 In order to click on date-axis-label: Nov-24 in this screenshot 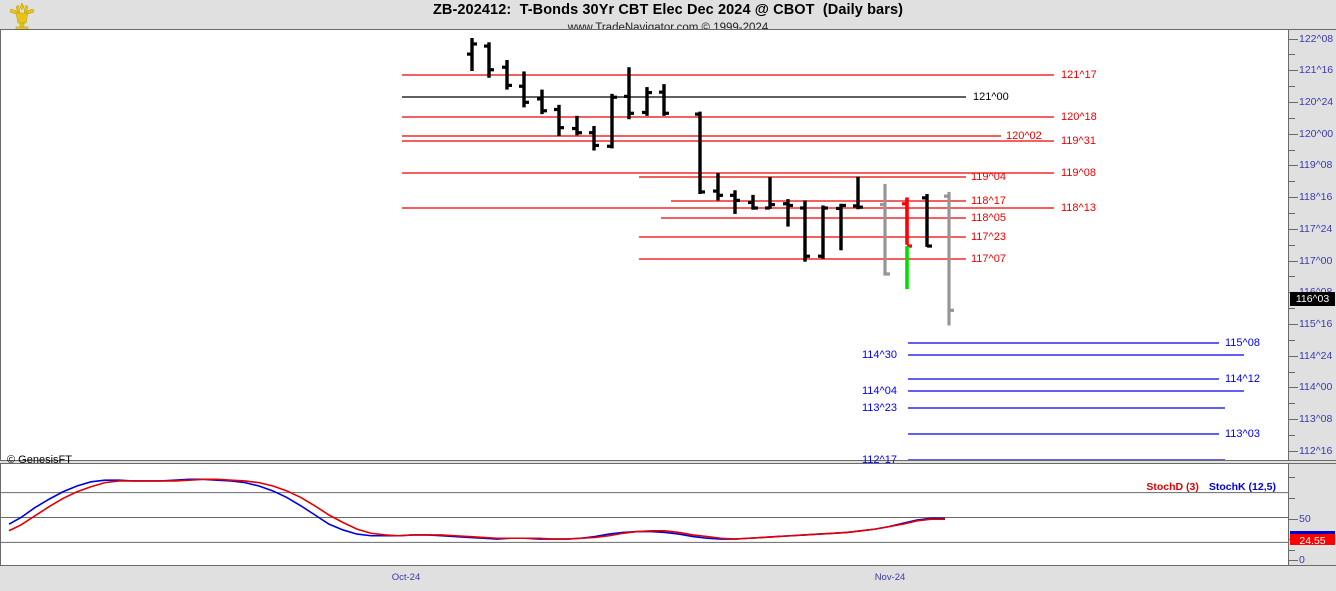, I will do `click(890, 577)`.